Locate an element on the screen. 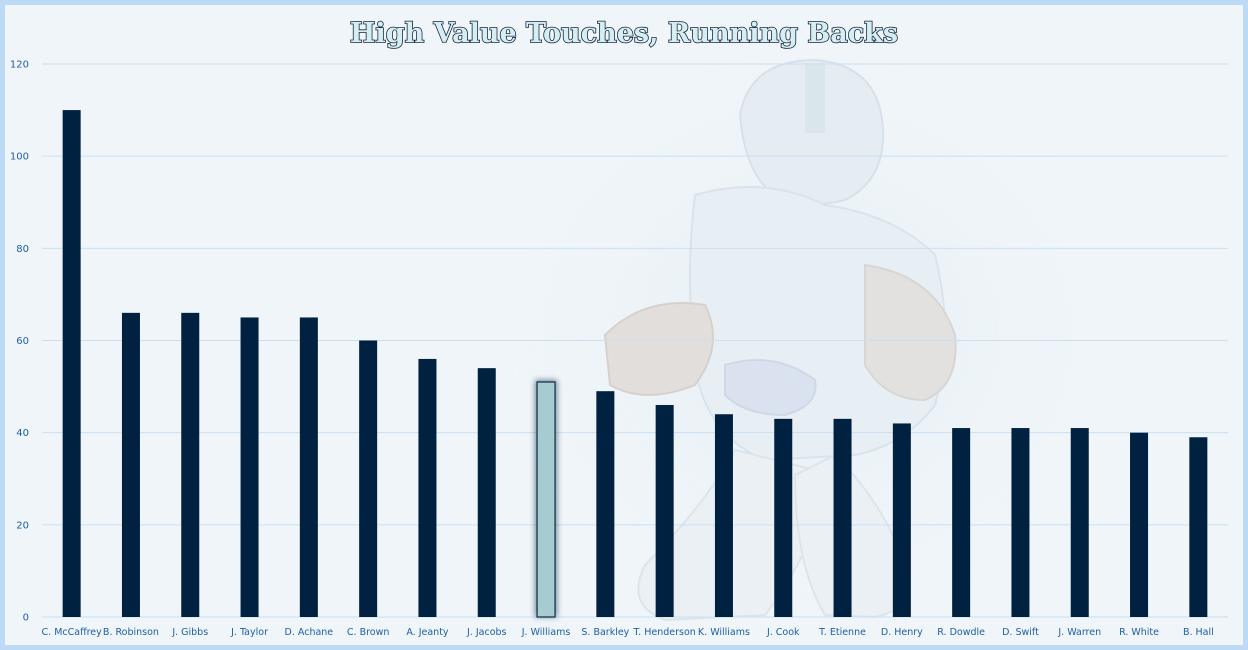 Image resolution: width=1248 pixels, height=650 pixels. y-tick-label-80: 80 is located at coordinates (22, 249).